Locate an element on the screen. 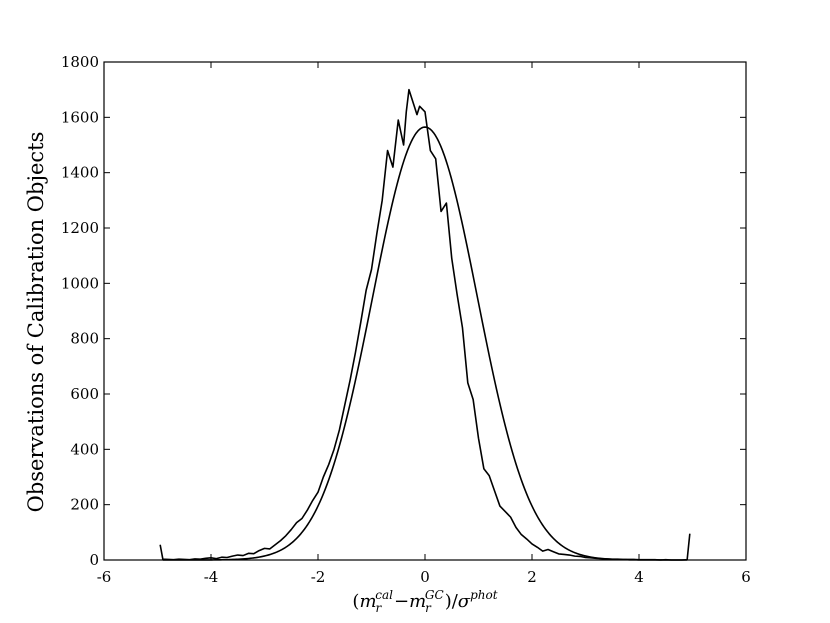 The image size is (830, 623). x-tick-label: -4 is located at coordinates (211, 577).